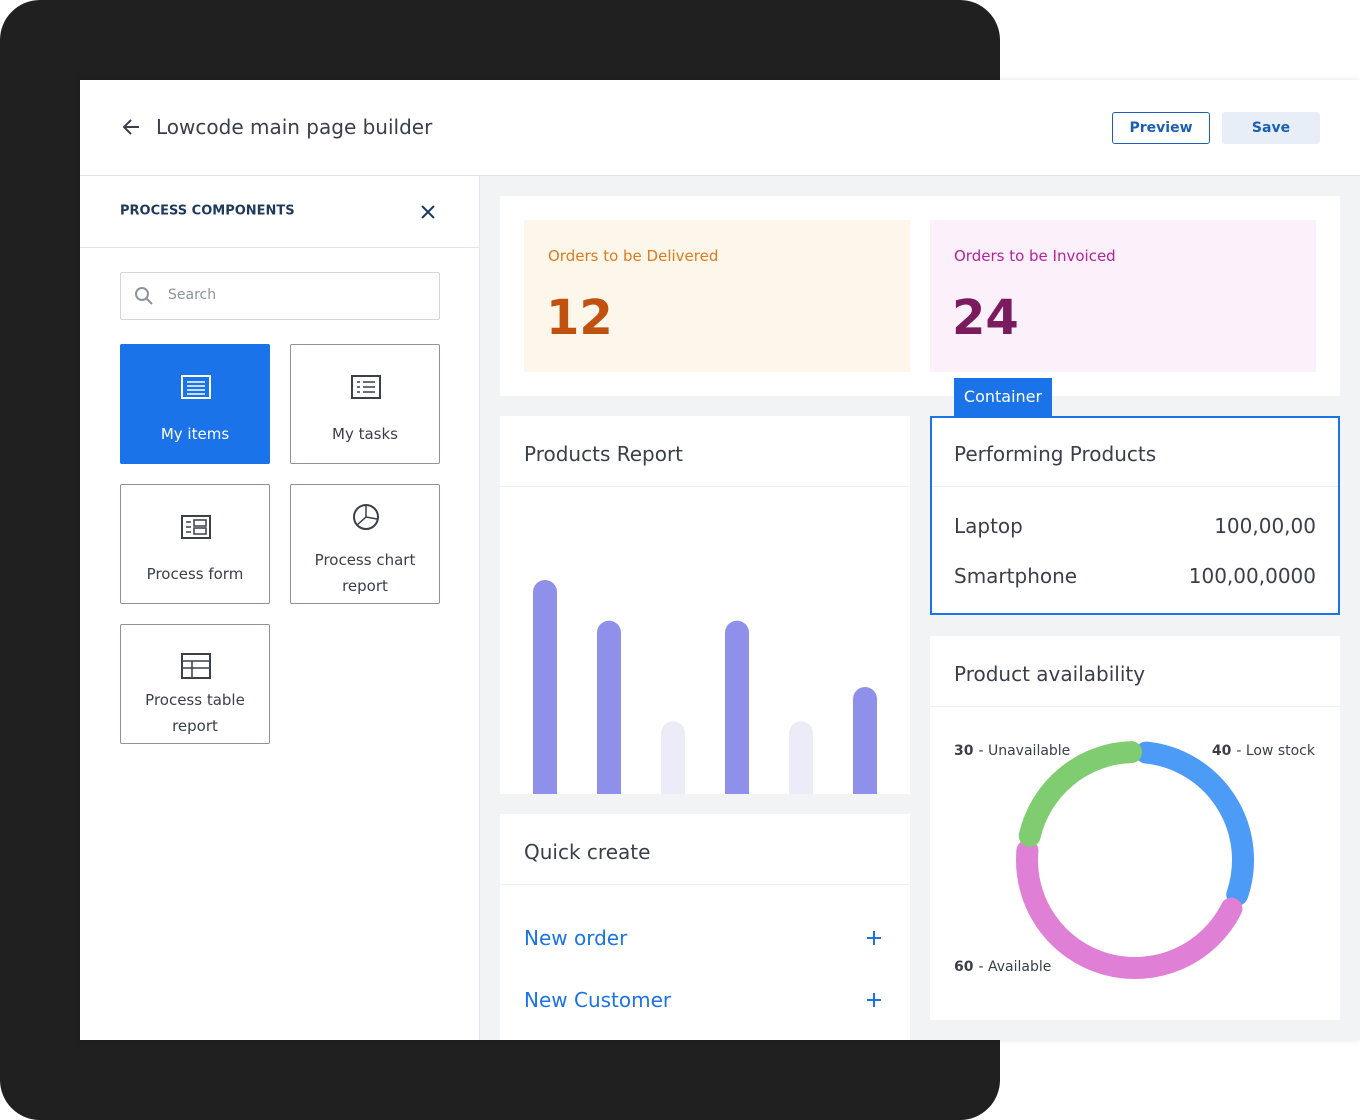 This screenshot has height=1120, width=1360. I want to click on stat-value: 24, so click(985, 318).